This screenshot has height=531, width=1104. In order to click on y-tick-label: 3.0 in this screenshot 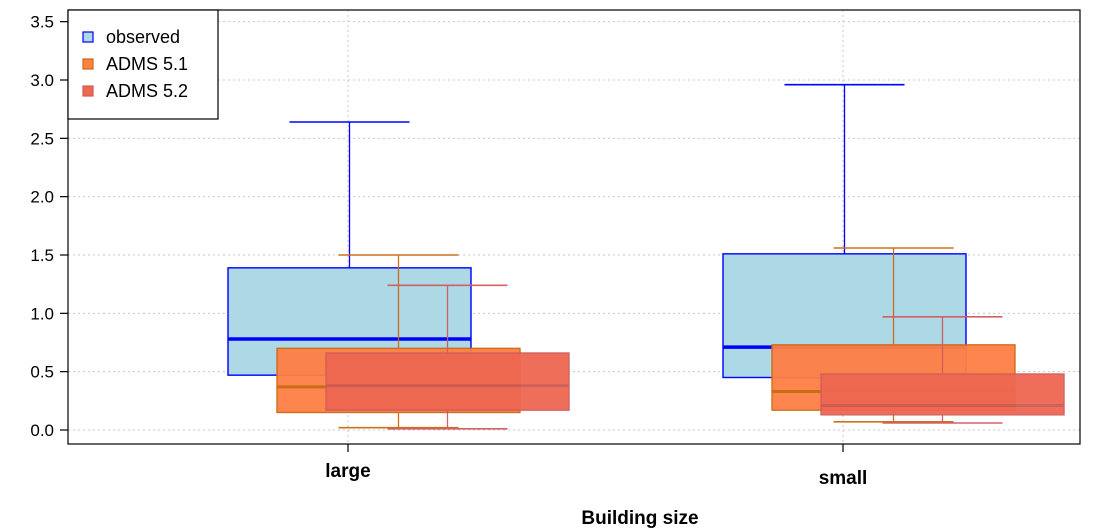, I will do `click(42, 80)`.